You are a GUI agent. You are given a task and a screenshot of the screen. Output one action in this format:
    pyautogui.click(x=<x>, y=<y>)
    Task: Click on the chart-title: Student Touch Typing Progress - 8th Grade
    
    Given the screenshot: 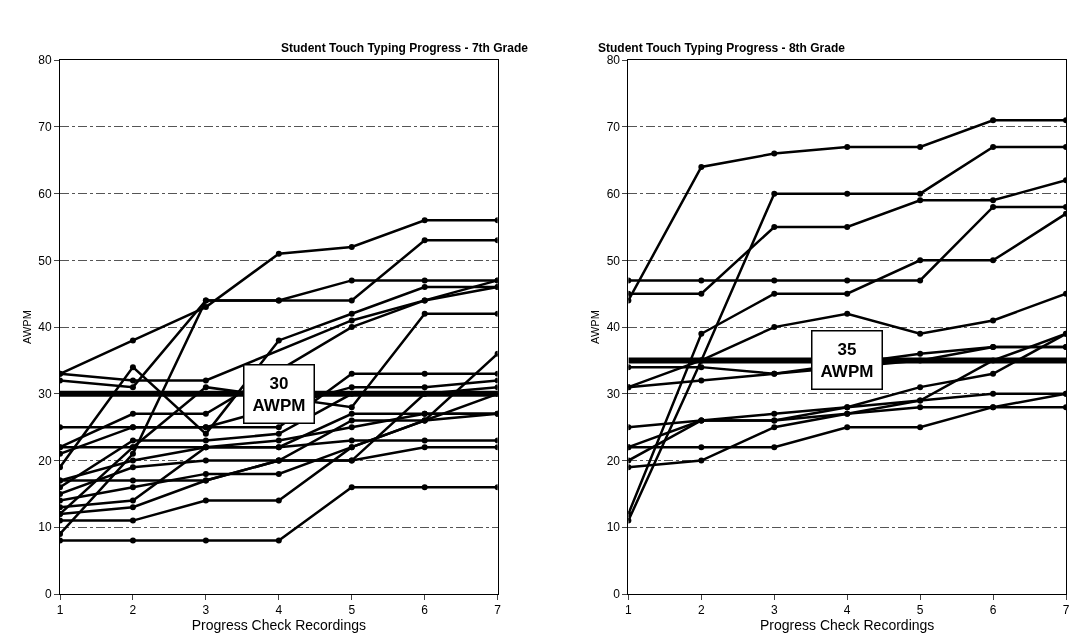 What is the action you would take?
    pyautogui.click(x=722, y=48)
    